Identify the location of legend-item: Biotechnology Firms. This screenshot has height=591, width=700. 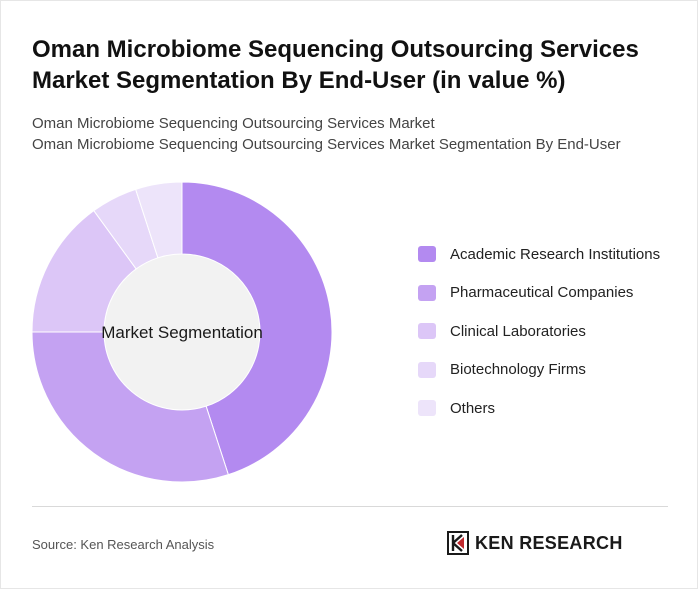
(553, 370).